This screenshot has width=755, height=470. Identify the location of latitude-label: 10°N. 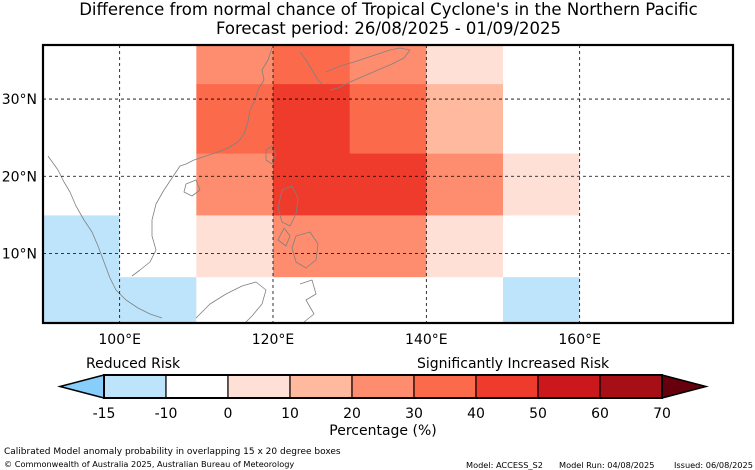
(19, 255).